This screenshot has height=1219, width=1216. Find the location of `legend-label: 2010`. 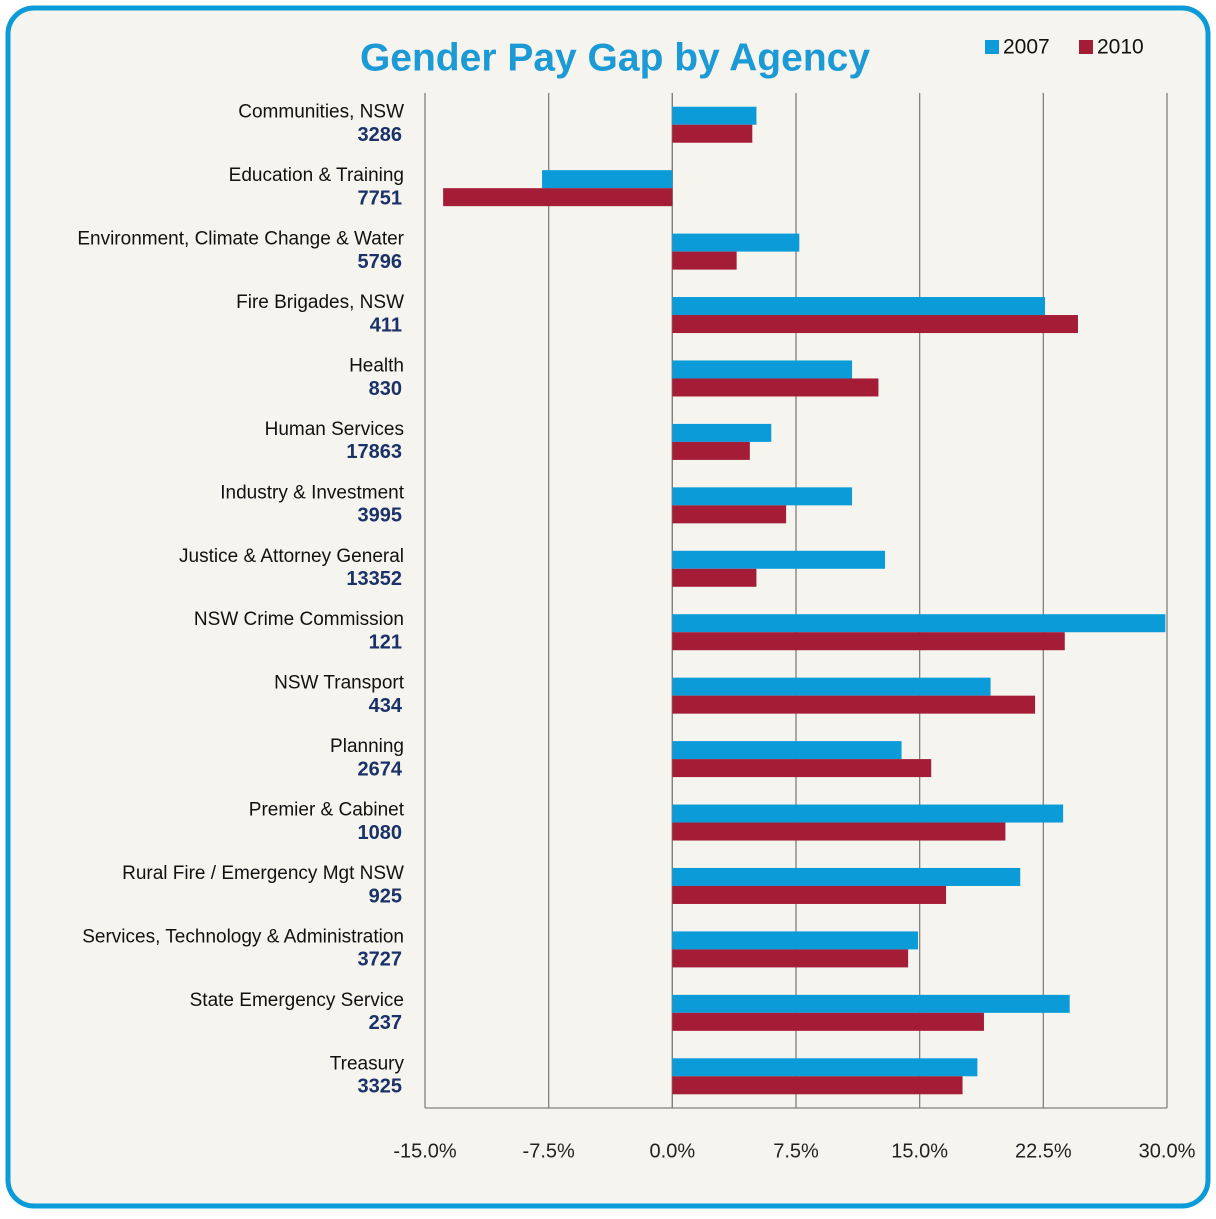

legend-label: 2010 is located at coordinates (1120, 47).